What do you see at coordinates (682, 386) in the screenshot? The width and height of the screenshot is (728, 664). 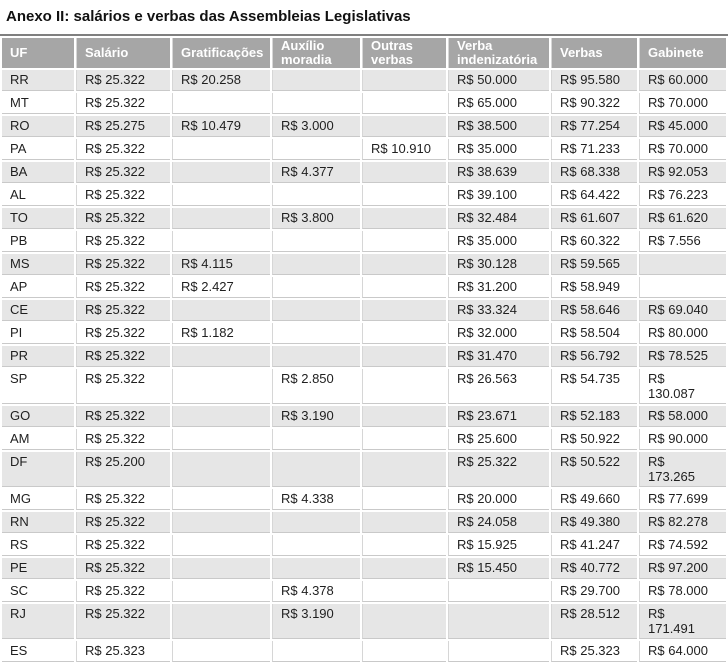 I see `cell-gabinete: R$ 130.087` at bounding box center [682, 386].